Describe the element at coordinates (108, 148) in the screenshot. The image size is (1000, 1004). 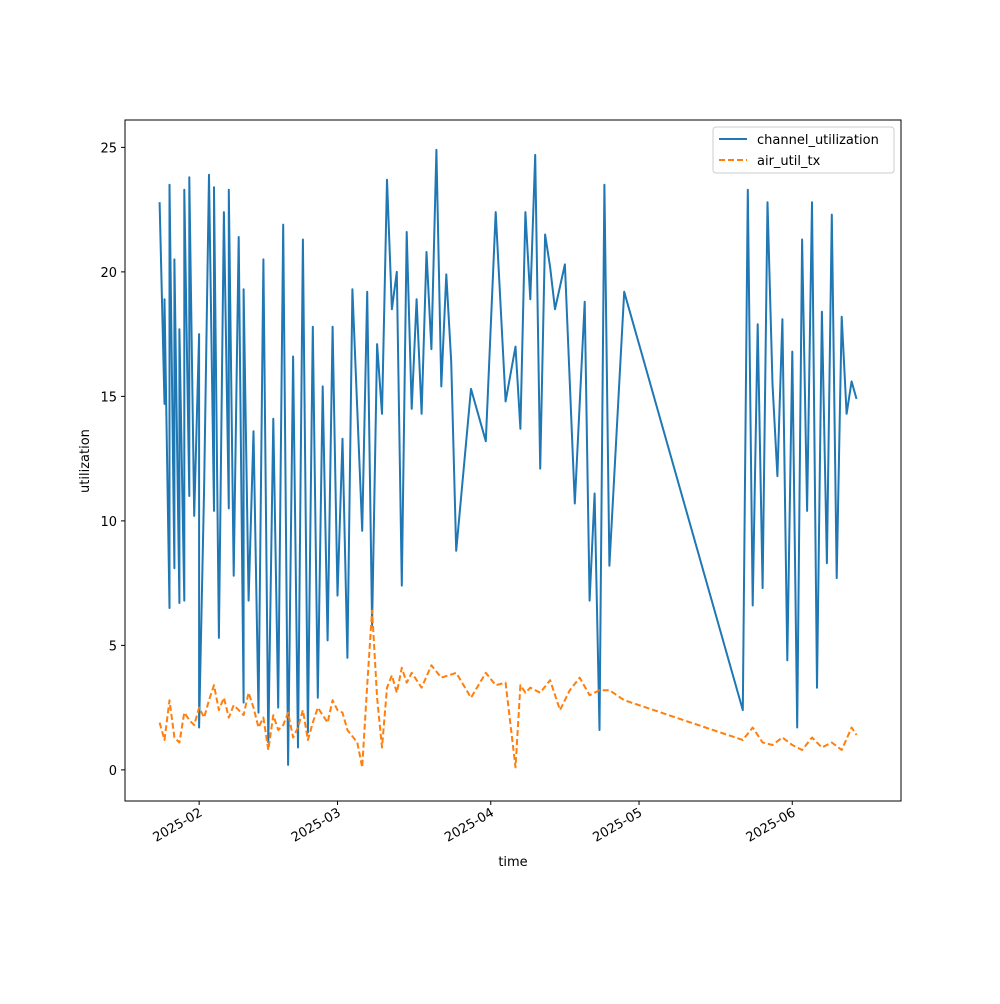
I see `y-tick-label: 25` at that location.